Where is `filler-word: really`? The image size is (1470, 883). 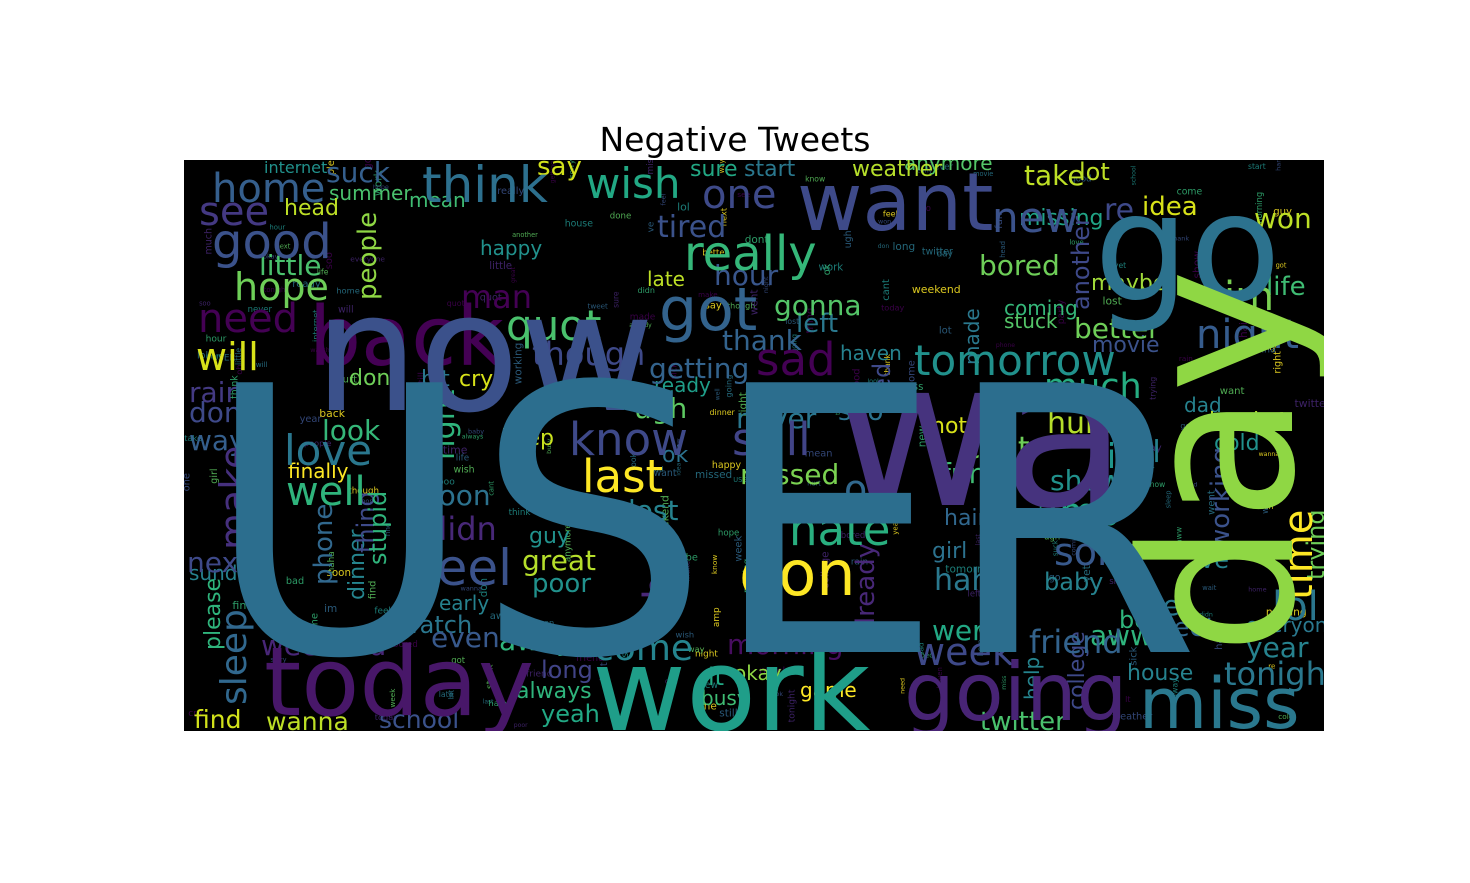 filler-word: really is located at coordinates (1265, 347).